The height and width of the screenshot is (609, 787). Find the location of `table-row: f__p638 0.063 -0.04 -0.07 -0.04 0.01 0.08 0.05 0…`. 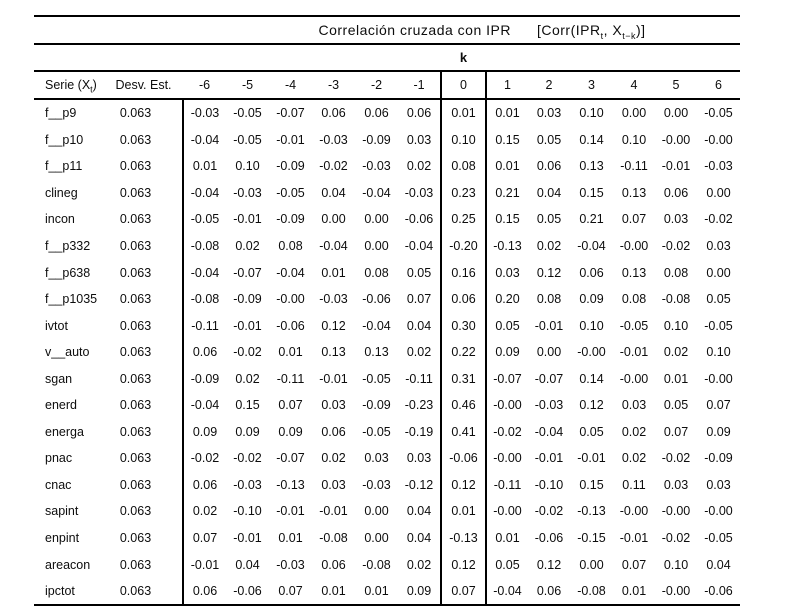

table-row: f__p638 0.063 -0.04 -0.07 -0.04 0.01 0.08 0.05 0… is located at coordinates (387, 272).